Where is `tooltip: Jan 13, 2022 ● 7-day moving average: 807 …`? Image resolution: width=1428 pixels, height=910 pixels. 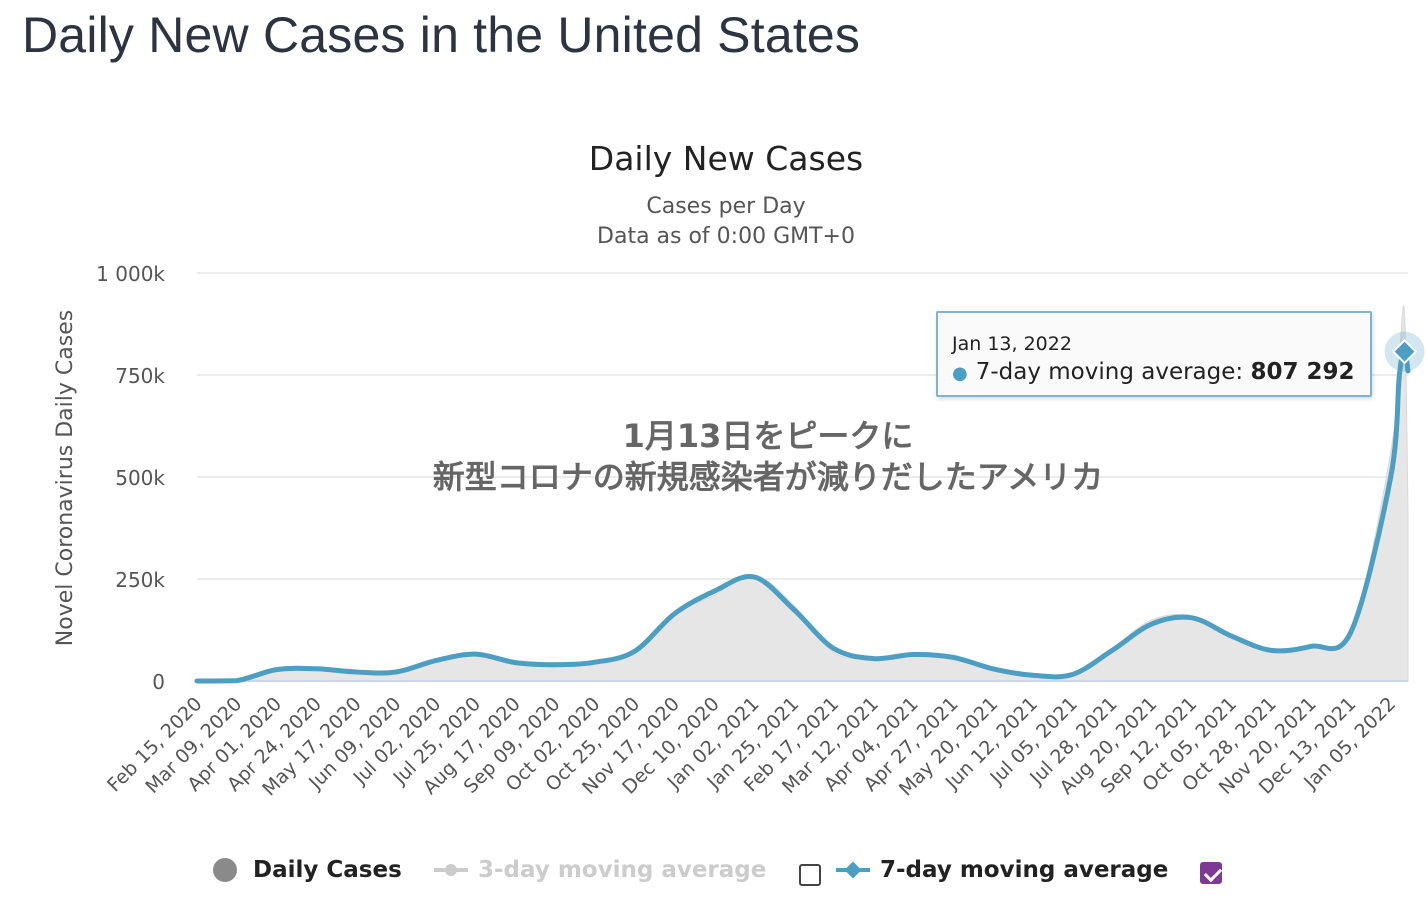 tooltip: Jan 13, 2022 ● 7-day moving average: 807 … is located at coordinates (1154, 354).